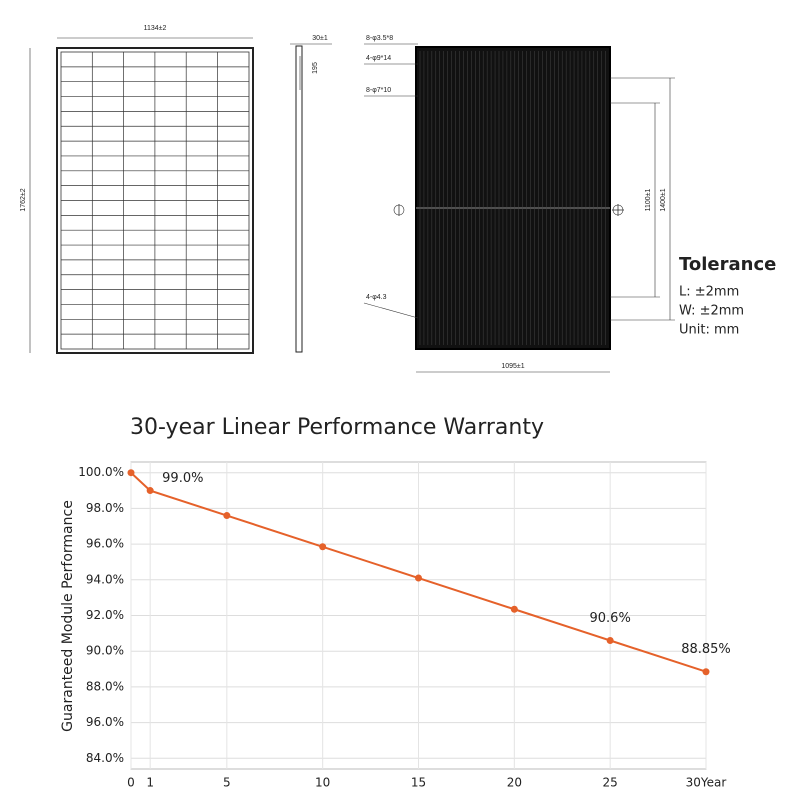 The image size is (800, 800). I want to click on back-view, so click(513, 198).